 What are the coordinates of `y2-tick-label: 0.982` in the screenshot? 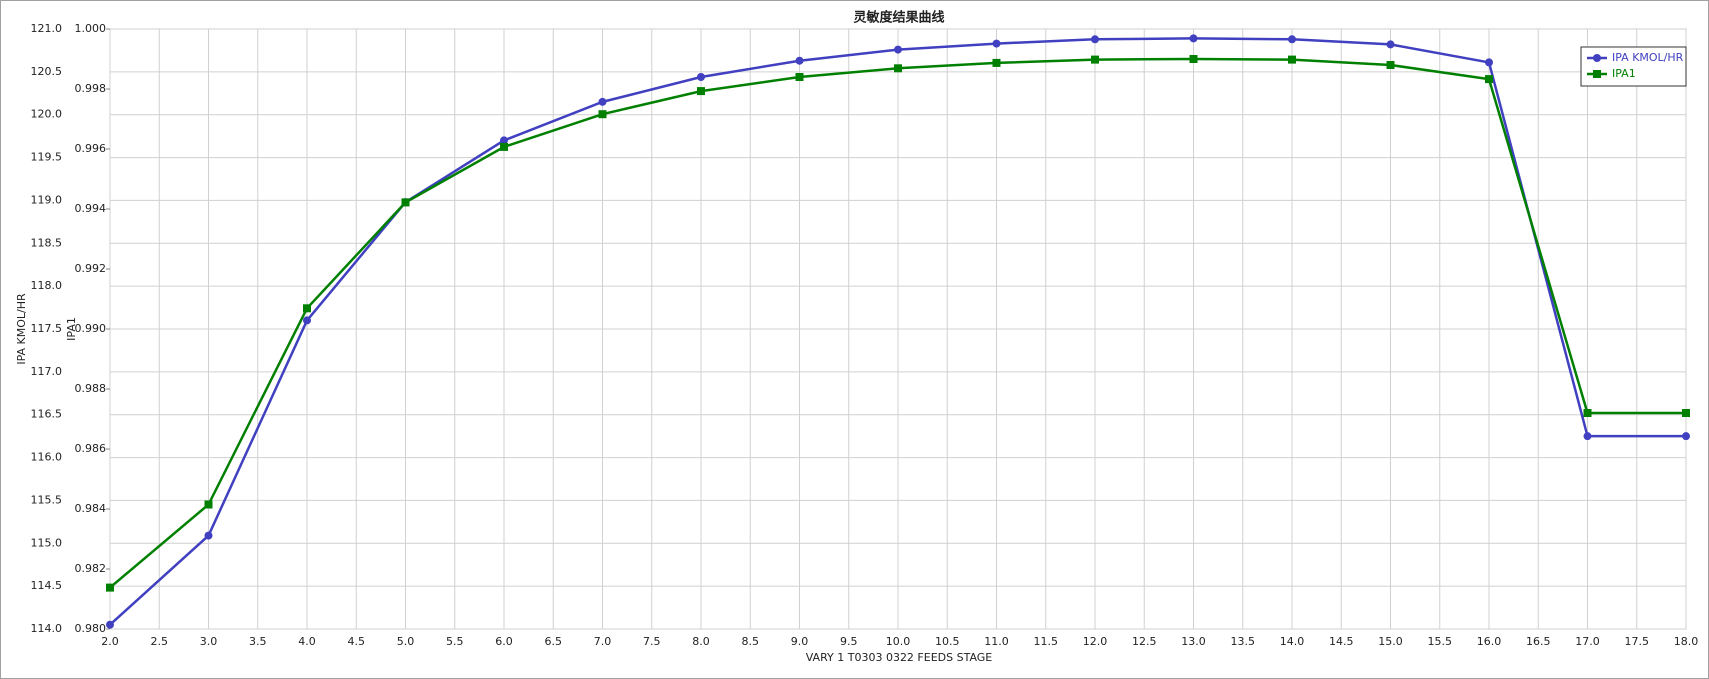 It's located at (91, 568).